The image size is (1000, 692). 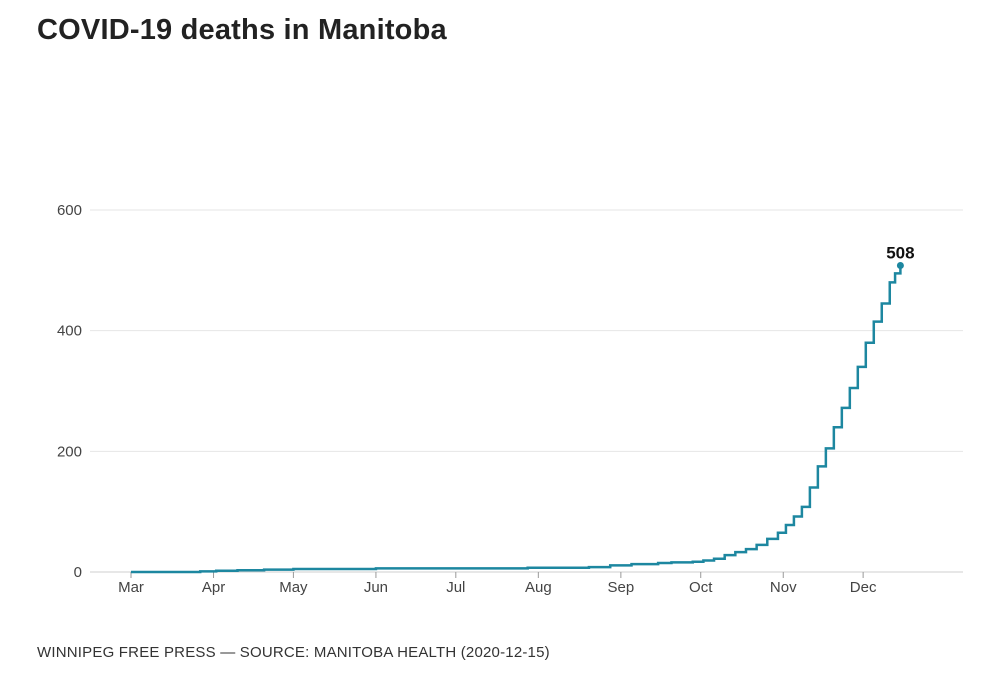 I want to click on x-tick-label: Jun, so click(x=376, y=587).